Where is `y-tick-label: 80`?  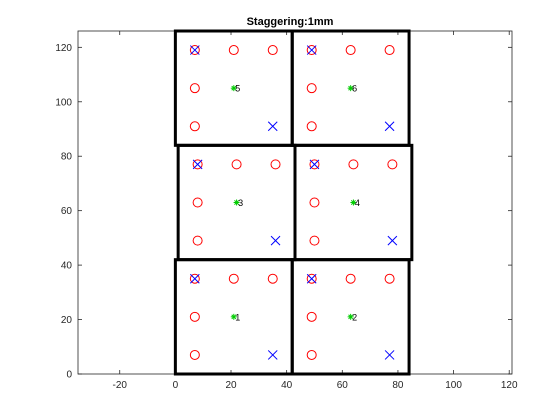
y-tick-label: 80 is located at coordinates (67, 157).